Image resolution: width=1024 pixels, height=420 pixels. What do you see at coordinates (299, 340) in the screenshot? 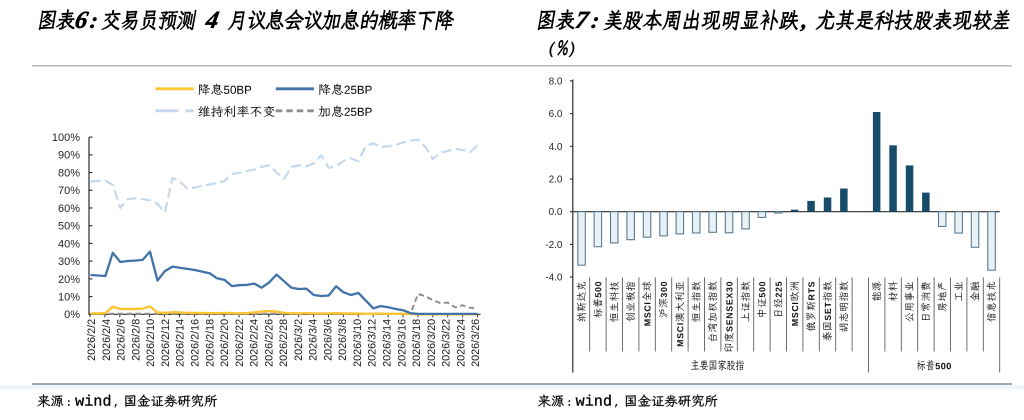
I see `svg-text: 2026/3/2` at bounding box center [299, 340].